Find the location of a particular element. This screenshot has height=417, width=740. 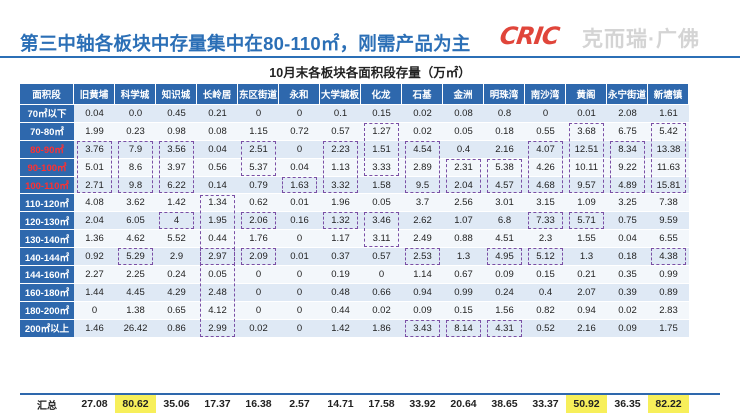

table-cell: 15.81 is located at coordinates (668, 184).